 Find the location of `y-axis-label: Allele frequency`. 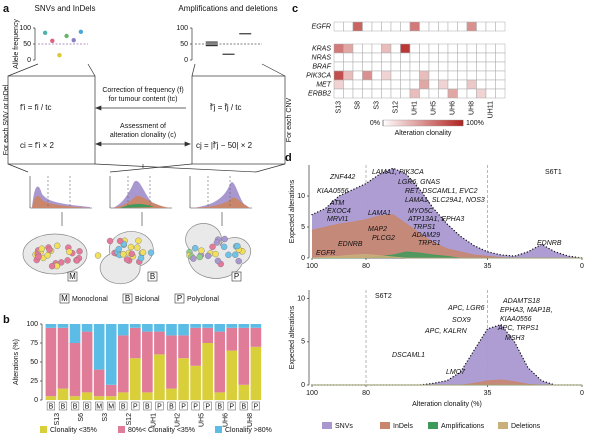

y-axis-label: Allele frequency is located at coordinates (16, 44).